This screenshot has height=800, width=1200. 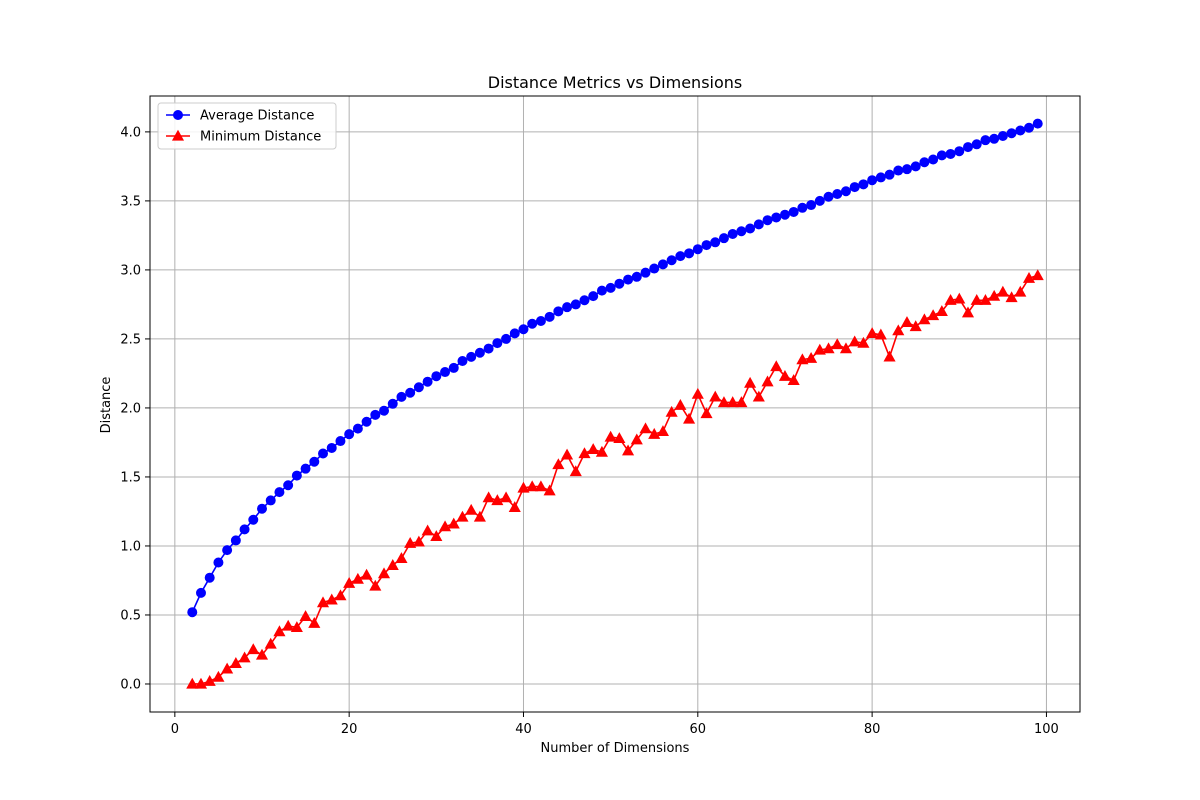 What do you see at coordinates (523, 729) in the screenshot?
I see `x-tick-label: 40` at bounding box center [523, 729].